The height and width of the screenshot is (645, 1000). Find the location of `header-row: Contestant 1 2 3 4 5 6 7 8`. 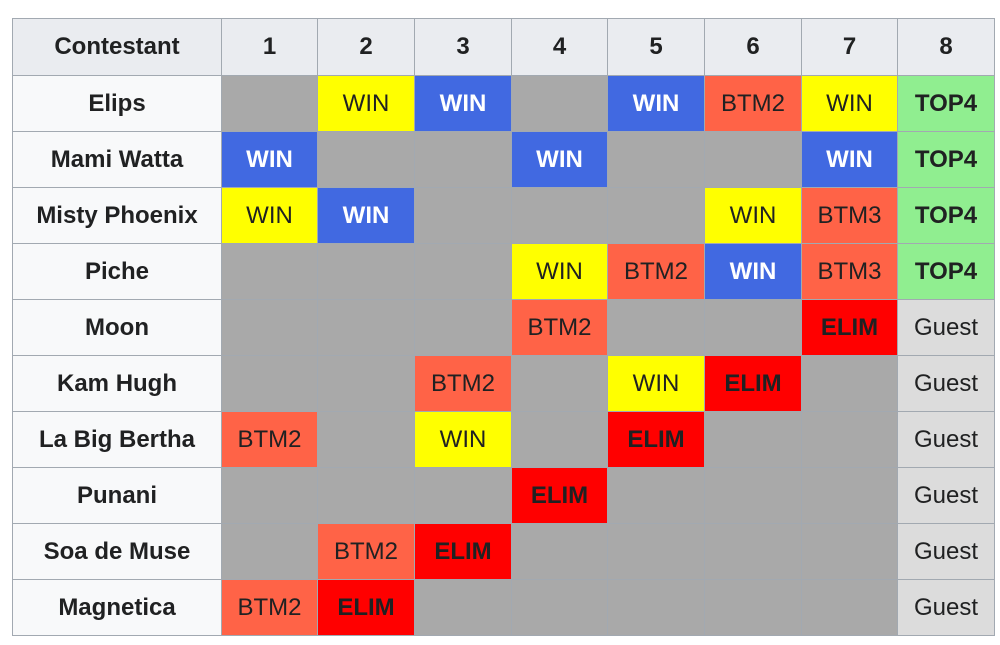

header-row: Contestant 1 2 3 4 5 6 7 8 is located at coordinates (503, 47).